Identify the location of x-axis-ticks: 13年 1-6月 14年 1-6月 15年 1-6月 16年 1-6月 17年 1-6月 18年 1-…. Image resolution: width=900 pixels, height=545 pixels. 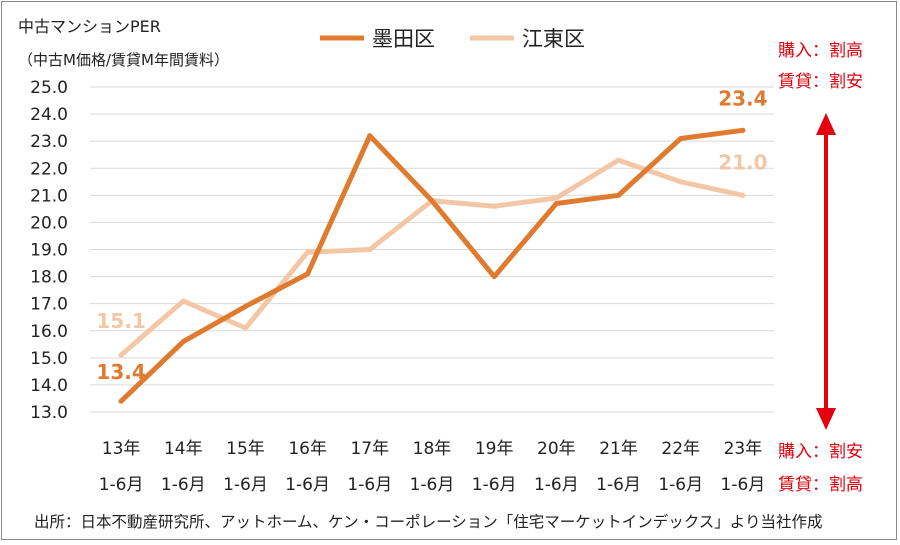
(432, 467).